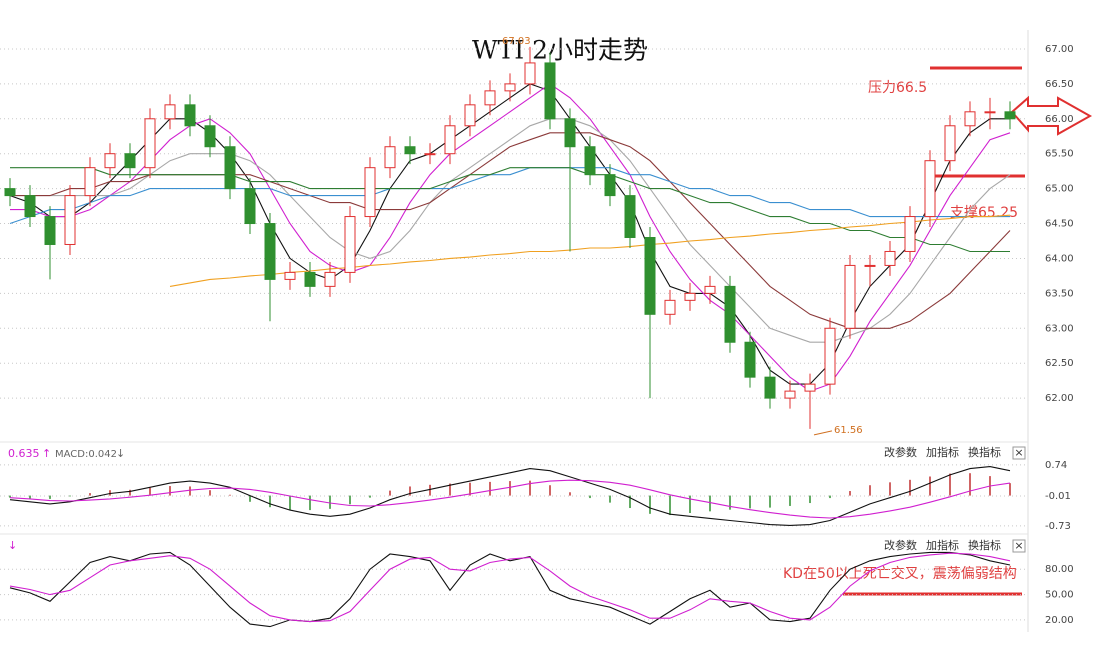  What do you see at coordinates (1058, 496) in the screenshot?
I see `y-tick-label: -0.01` at bounding box center [1058, 496].